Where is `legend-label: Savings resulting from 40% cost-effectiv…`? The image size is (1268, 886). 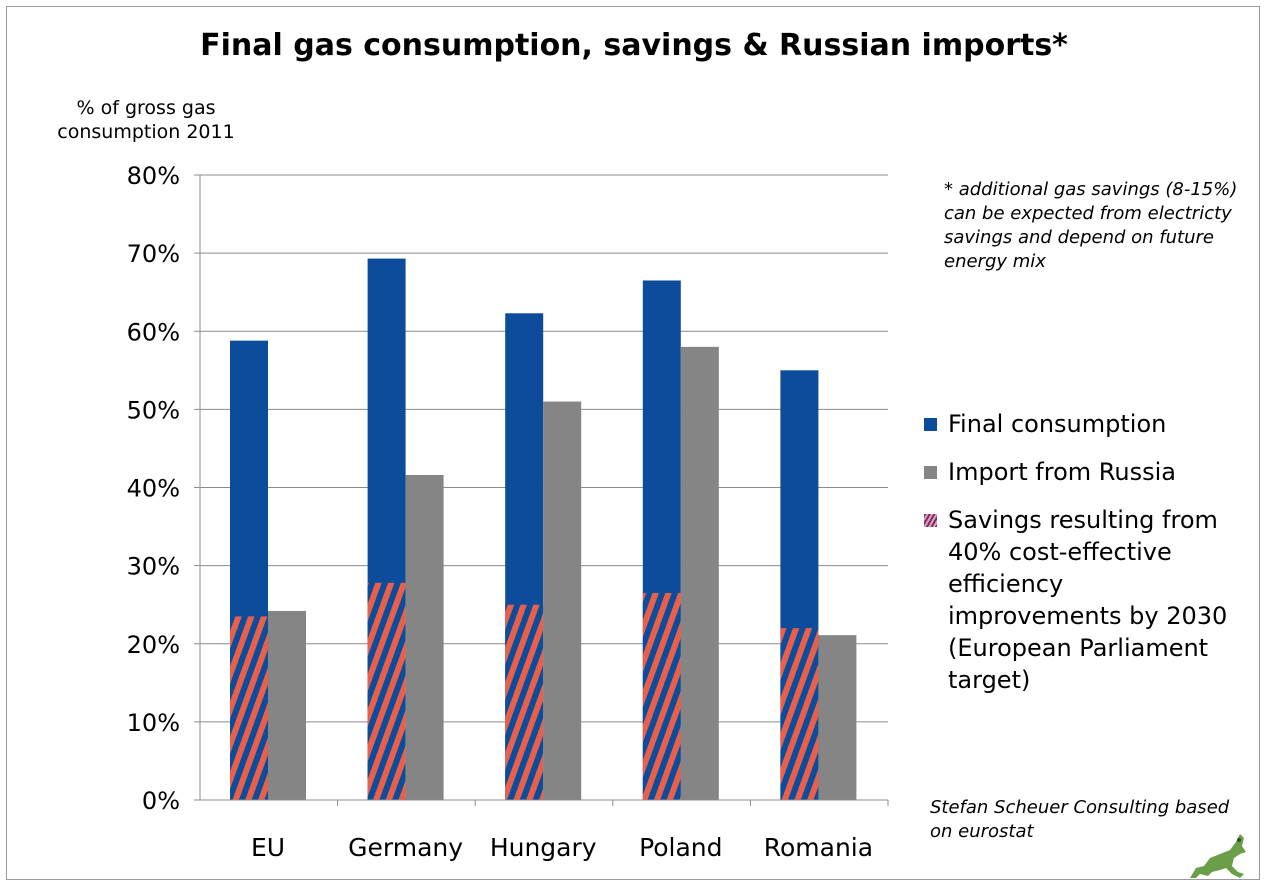
legend-label: Savings resulting from 40% cost-effectiv… is located at coordinates (1088, 600).